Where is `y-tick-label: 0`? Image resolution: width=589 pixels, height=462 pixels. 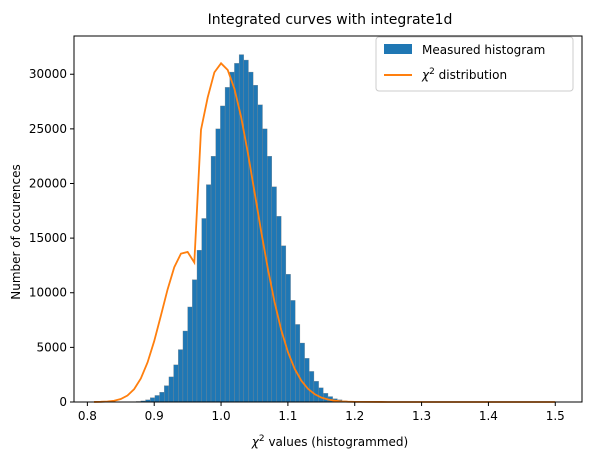
y-tick-label: 0 is located at coordinates (63, 402).